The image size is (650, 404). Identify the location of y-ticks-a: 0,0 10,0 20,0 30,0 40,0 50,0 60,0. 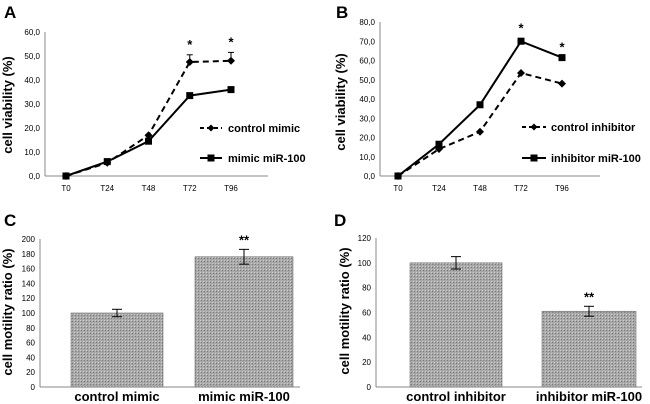
(32, 104).